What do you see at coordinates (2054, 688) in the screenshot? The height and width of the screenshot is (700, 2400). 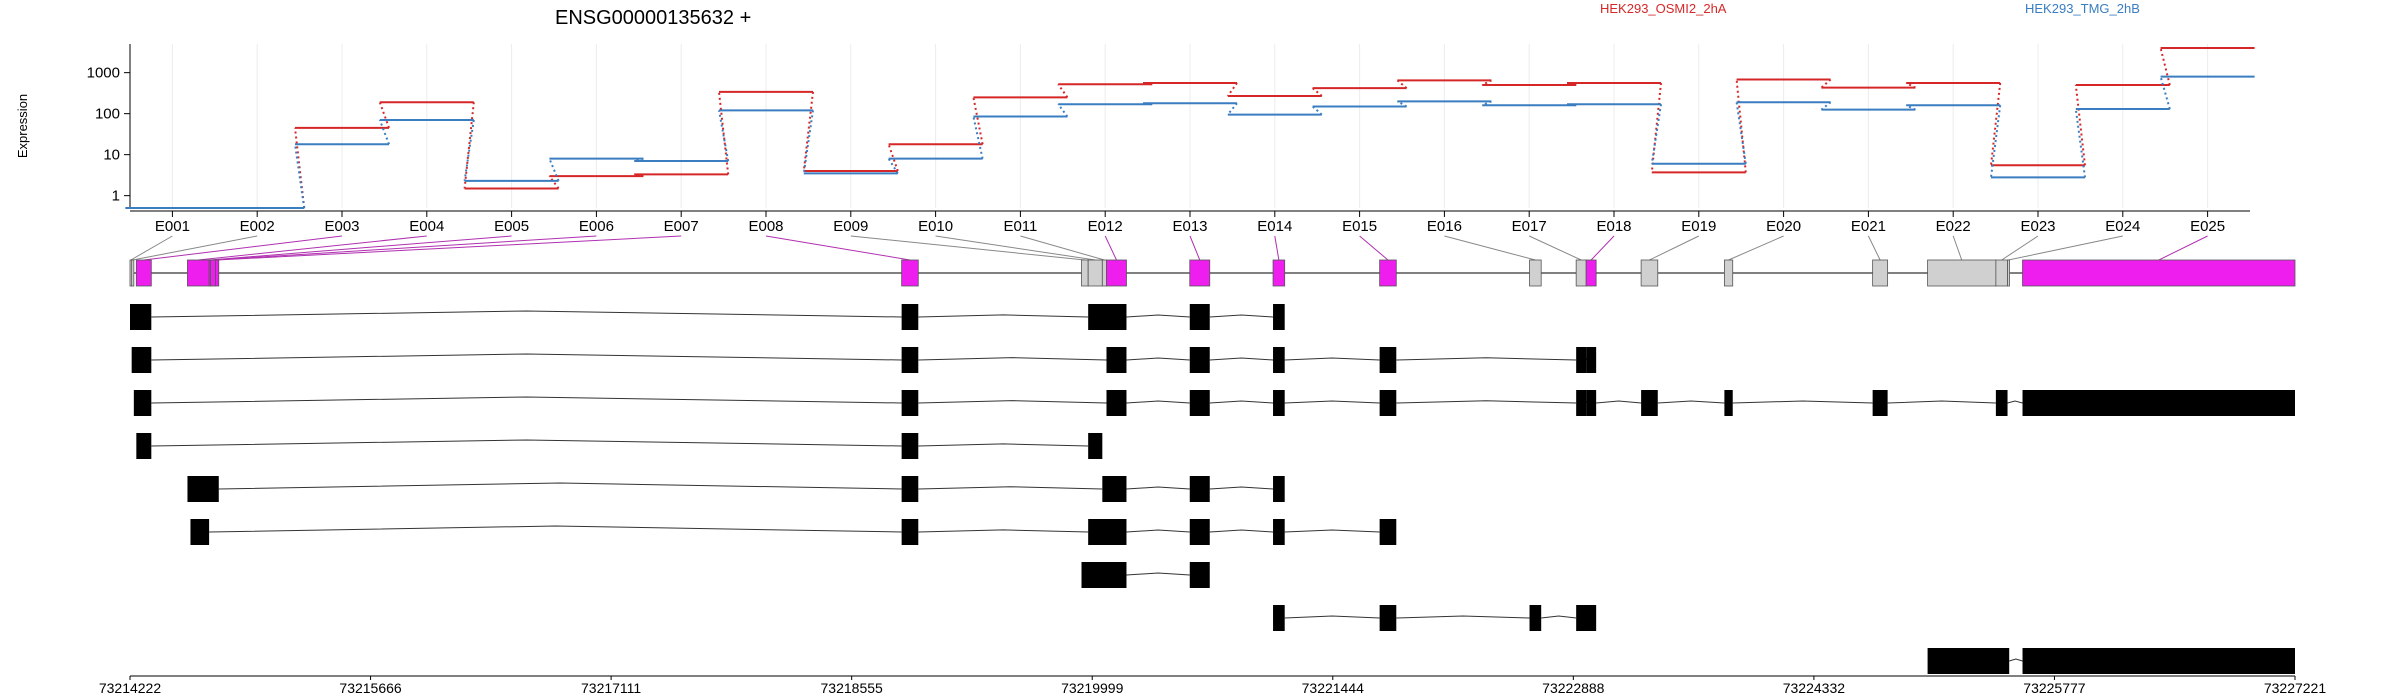 I see `genomic-tick-label: 73225777` at bounding box center [2054, 688].